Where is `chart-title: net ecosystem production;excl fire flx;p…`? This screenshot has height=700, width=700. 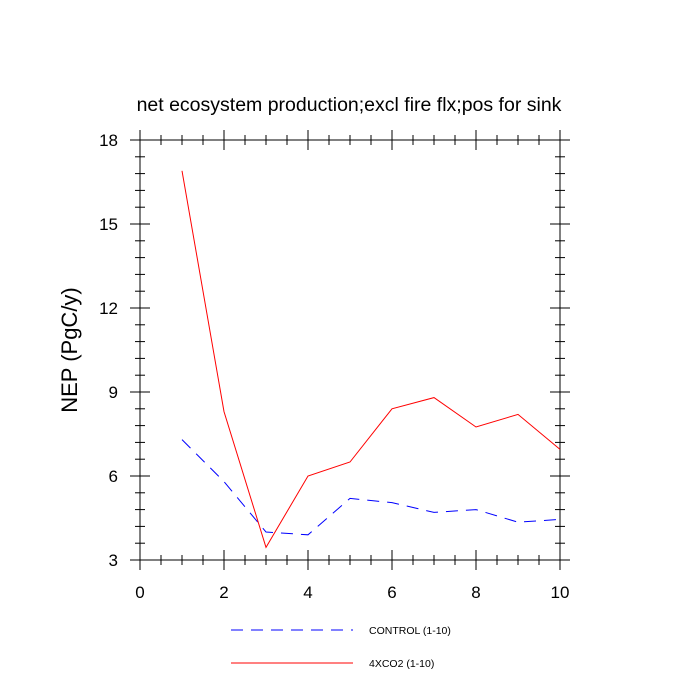
chart-title: net ecosystem production;excl fire flx;p… is located at coordinates (349, 105).